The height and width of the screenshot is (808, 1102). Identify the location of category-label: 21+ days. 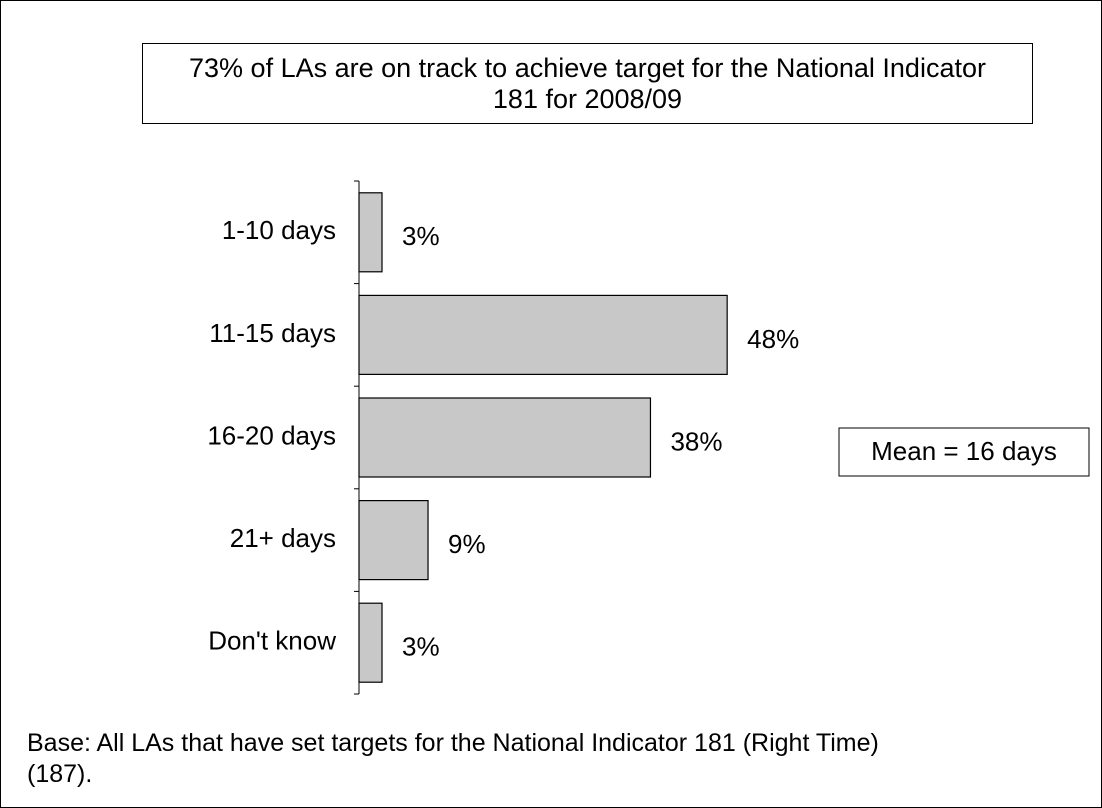
(283, 538).